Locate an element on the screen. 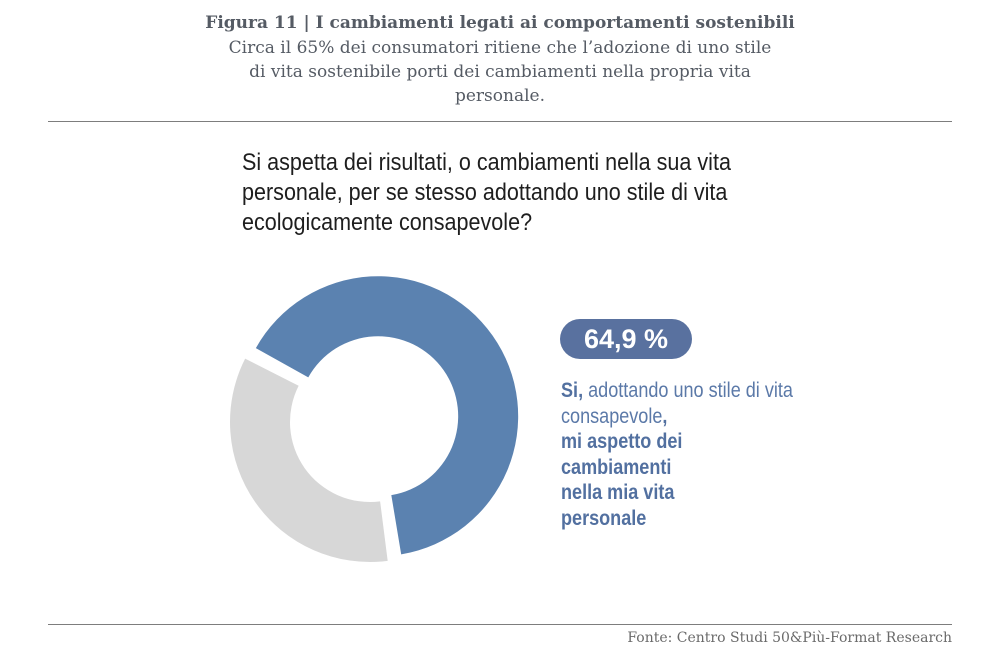 This screenshot has height=666, width=1000. donut-chart is located at coordinates (374, 419).